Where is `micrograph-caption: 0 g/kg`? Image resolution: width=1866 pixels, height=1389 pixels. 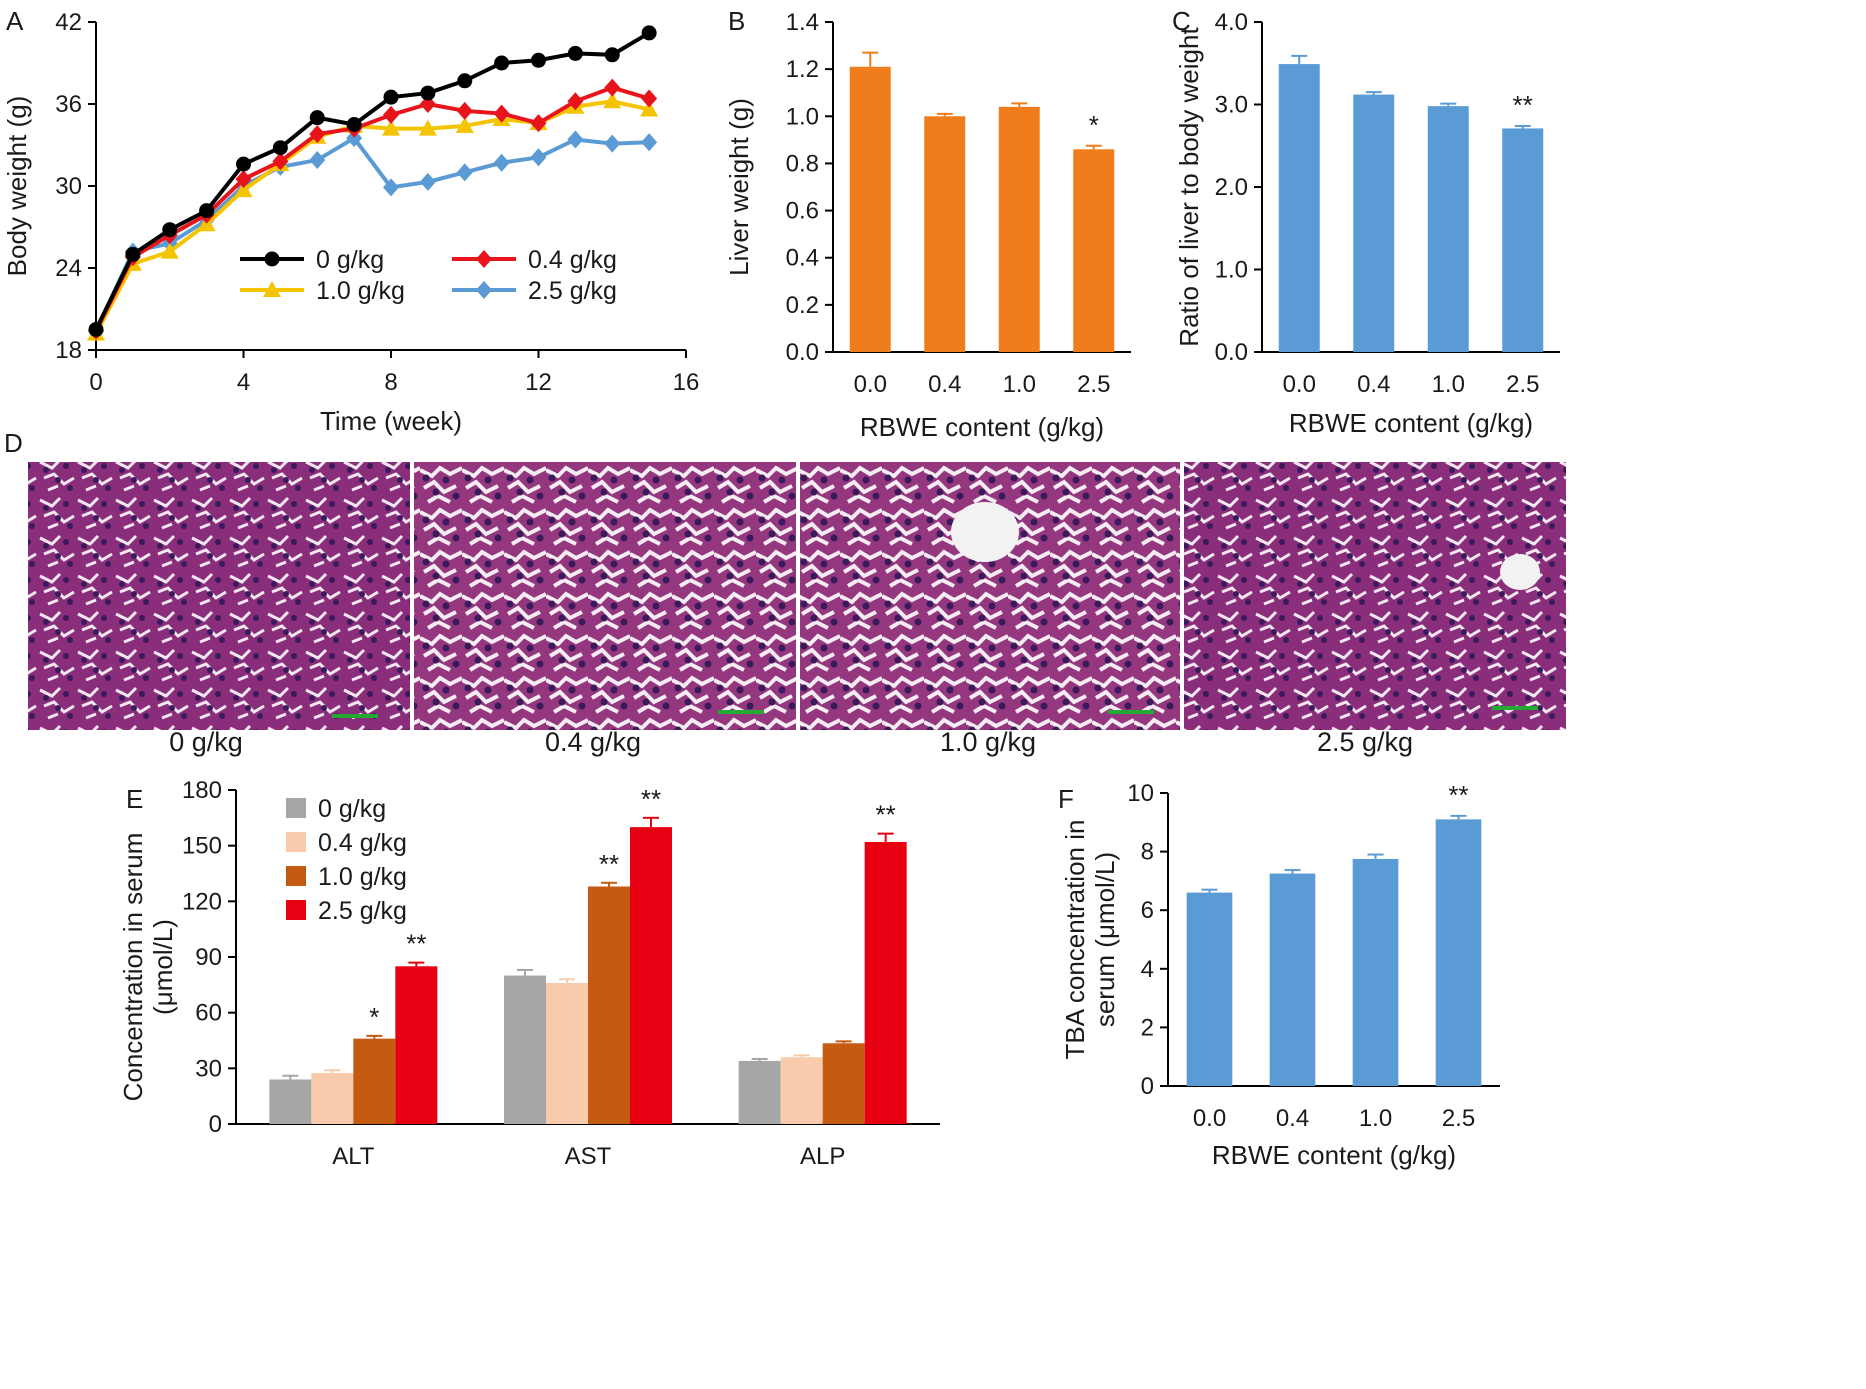
micrograph-caption: 0 g/kg is located at coordinates (206, 742).